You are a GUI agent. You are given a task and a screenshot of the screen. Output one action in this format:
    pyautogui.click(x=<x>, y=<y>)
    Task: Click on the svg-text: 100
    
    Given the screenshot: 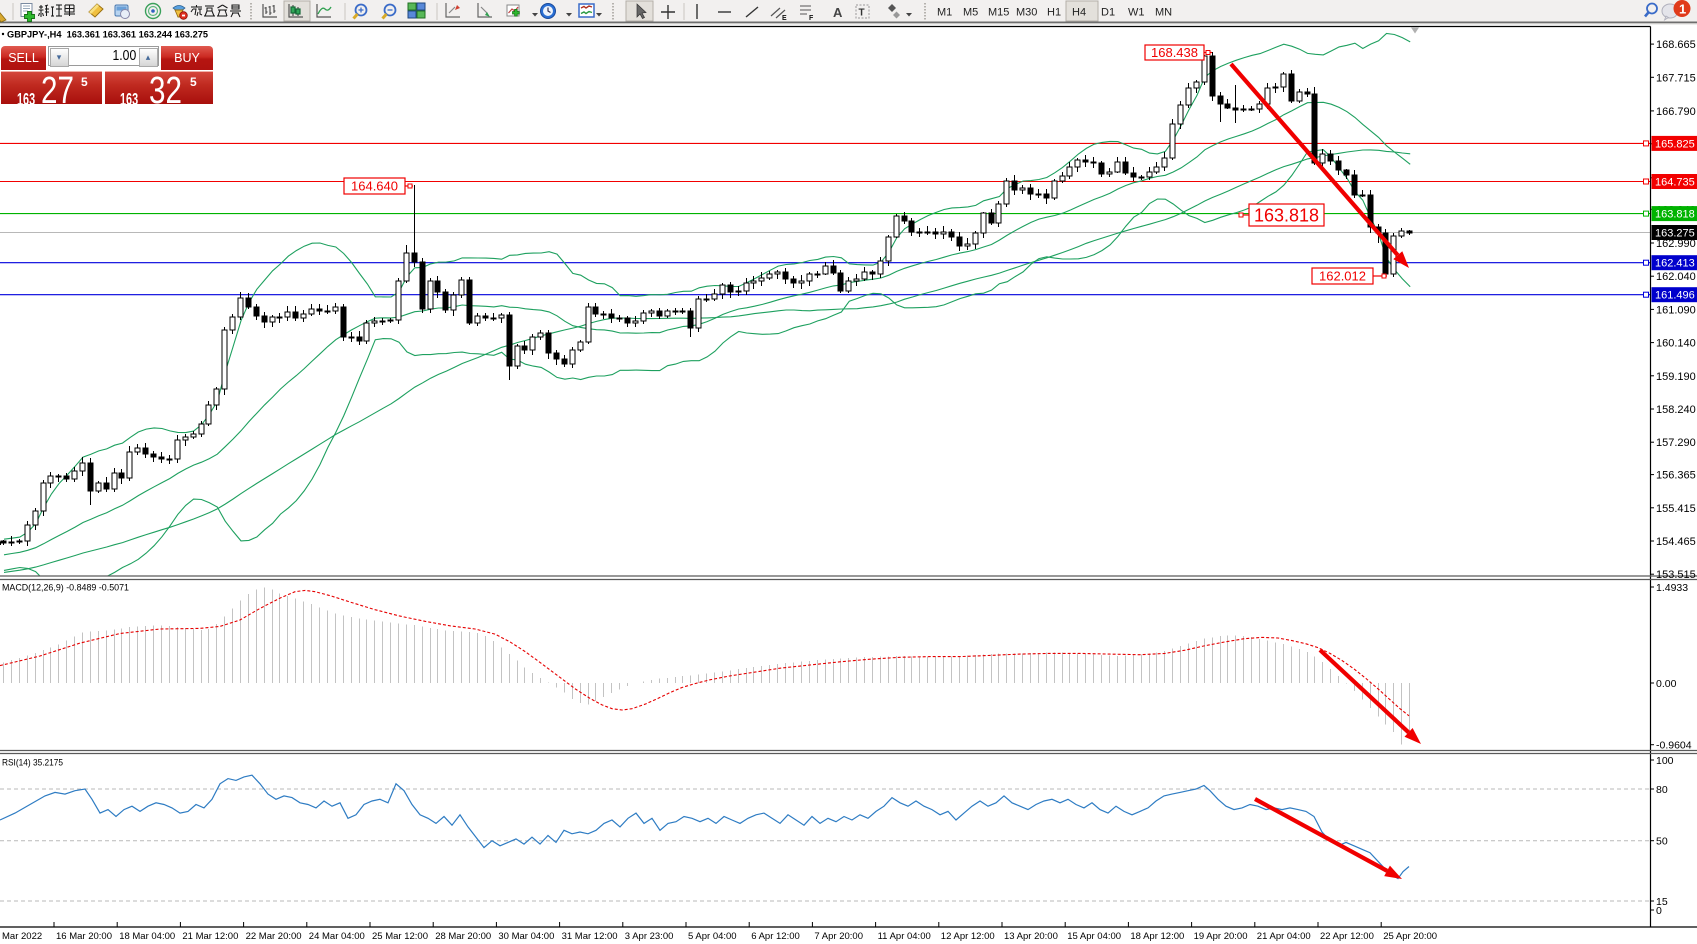 What is the action you would take?
    pyautogui.click(x=1665, y=761)
    